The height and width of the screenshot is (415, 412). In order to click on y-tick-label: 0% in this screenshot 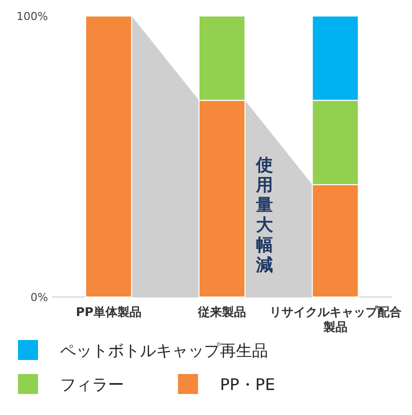, I will do `click(39, 297)`.